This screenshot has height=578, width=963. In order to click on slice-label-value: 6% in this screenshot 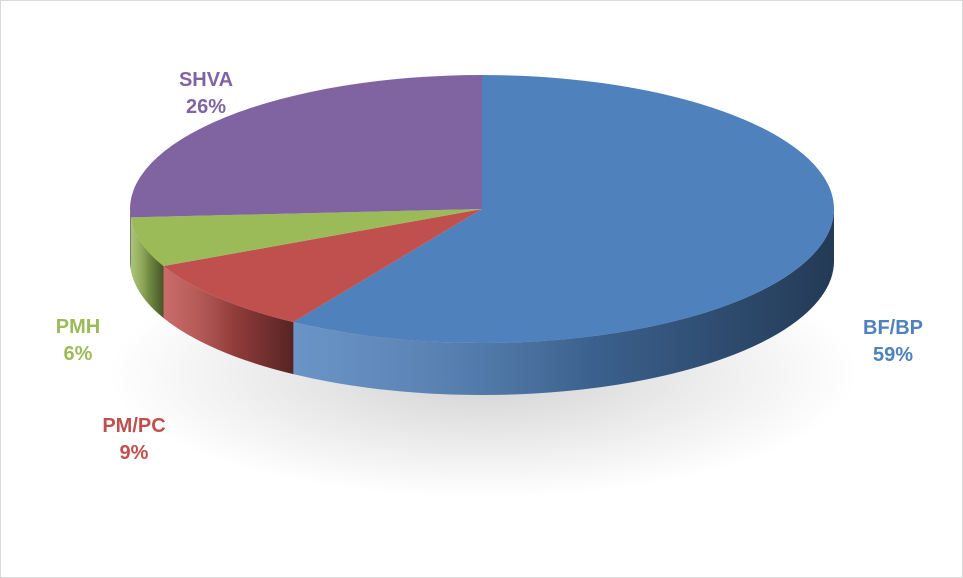, I will do `click(78, 354)`.